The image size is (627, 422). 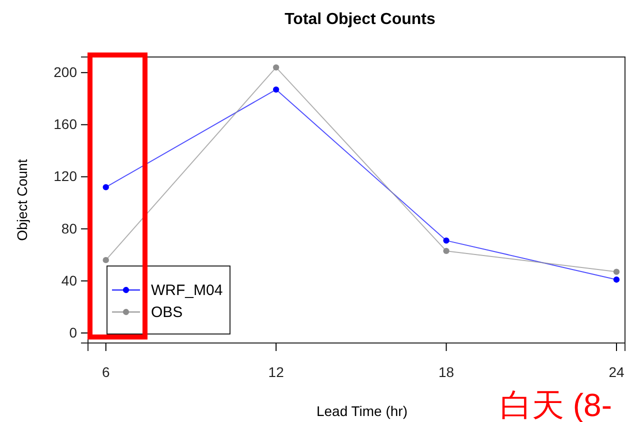 I want to click on legend-label: WRF_M04, so click(x=187, y=290).